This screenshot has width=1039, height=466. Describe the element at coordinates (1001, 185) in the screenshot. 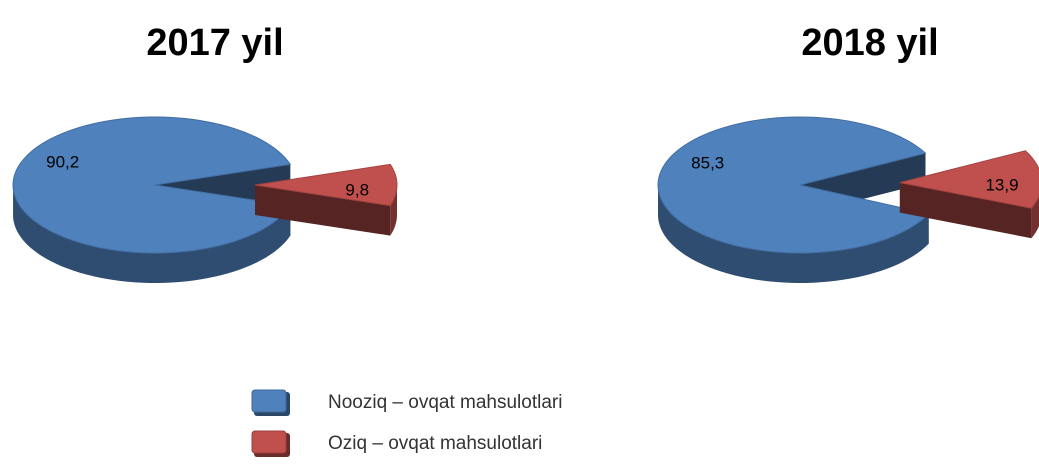

I see `data-label: 13,9` at that location.